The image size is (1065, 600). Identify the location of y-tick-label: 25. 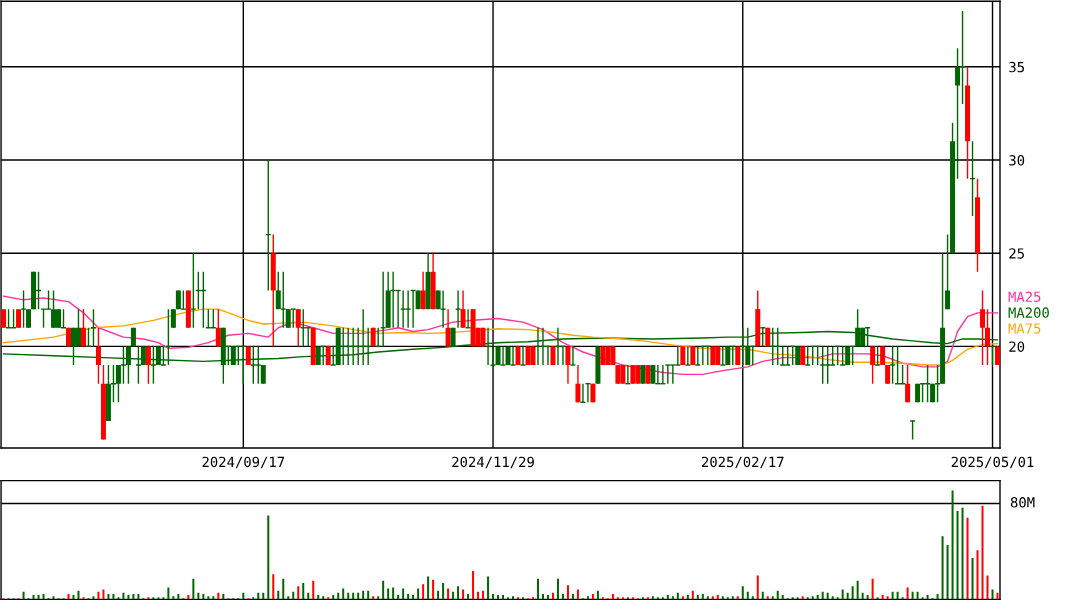
(1016, 253).